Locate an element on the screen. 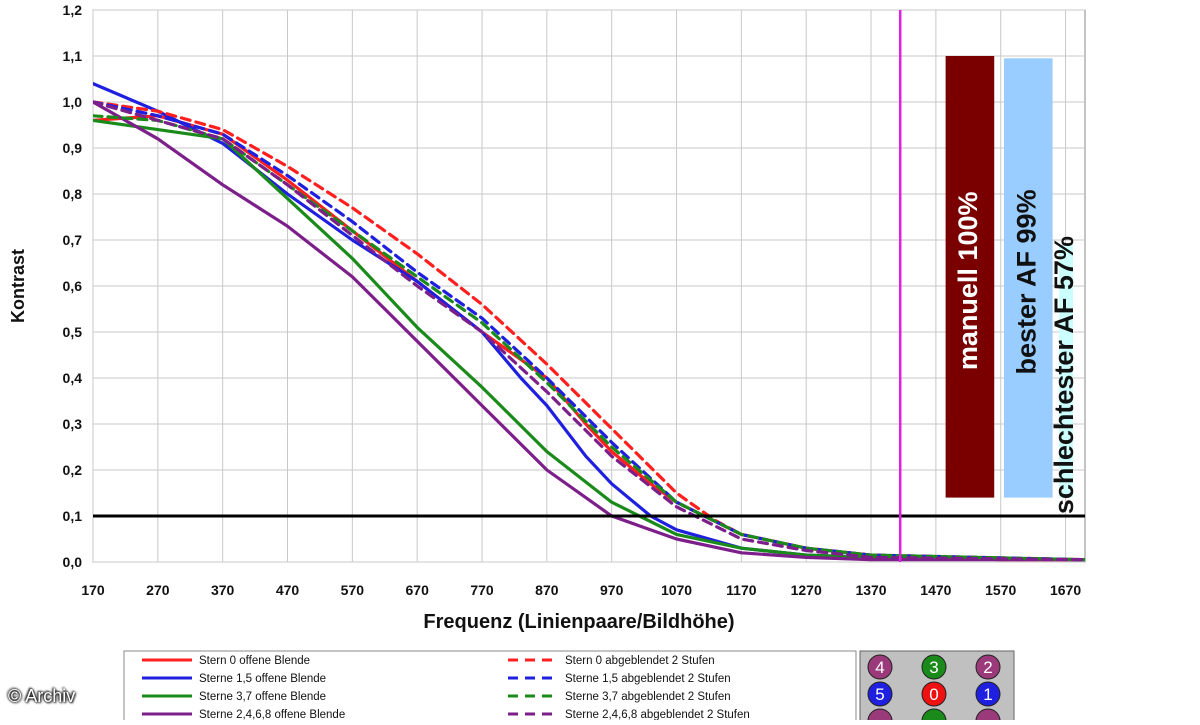 Image resolution: width=1200 pixels, height=725 pixels. x-tick-label: 870 is located at coordinates (547, 590).